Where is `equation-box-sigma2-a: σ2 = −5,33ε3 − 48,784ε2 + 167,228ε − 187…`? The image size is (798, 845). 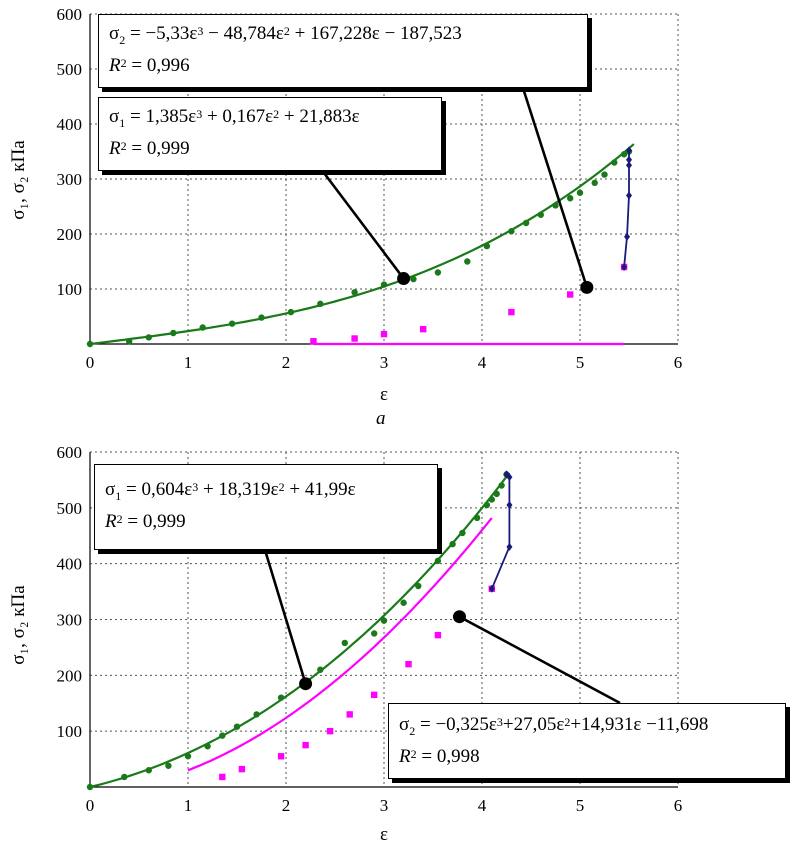 equation-box-sigma2-a: σ2 = −5,33ε3 − 48,784ε2 + 167,228ε − 187… is located at coordinates (343, 51).